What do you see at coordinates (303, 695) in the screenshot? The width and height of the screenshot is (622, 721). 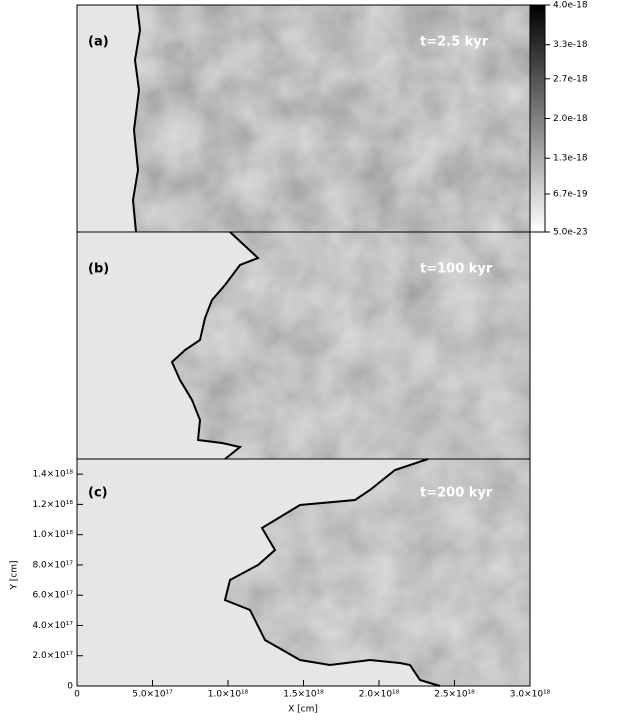 I see `x-tick-label: 1.5×10¹⁸` at bounding box center [303, 695].